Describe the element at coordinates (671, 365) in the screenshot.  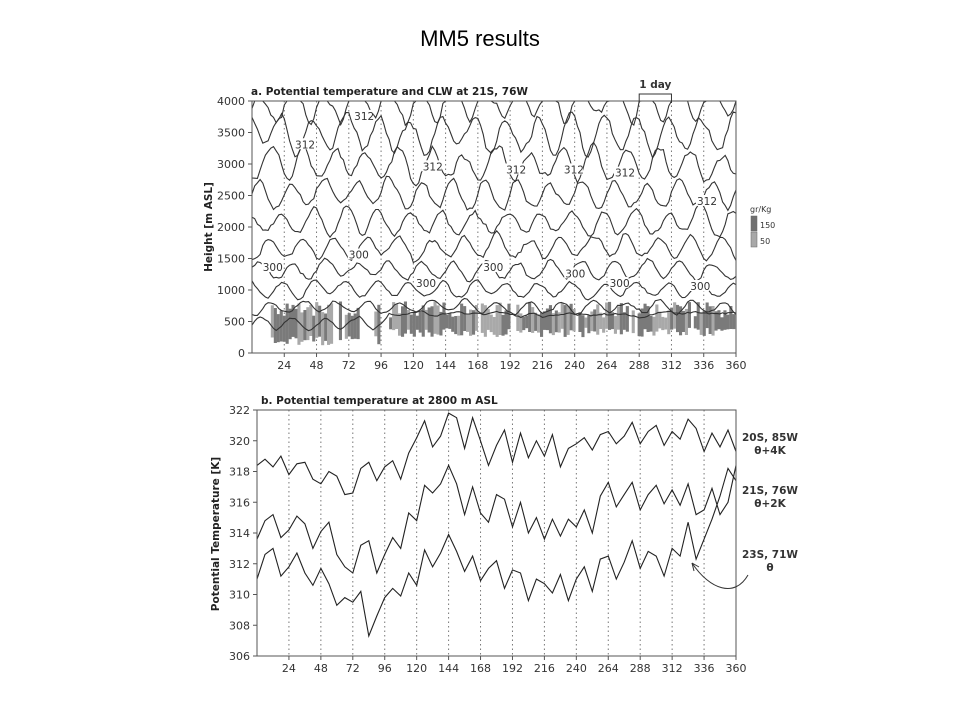
I see `a-xtick-label: 312` at that location.